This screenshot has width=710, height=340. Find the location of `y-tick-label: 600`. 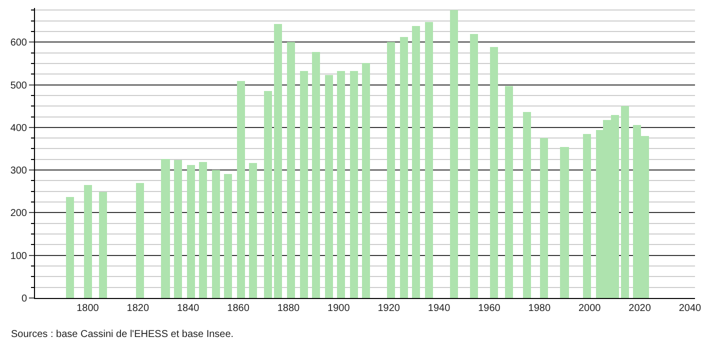

y-tick-label: 600 is located at coordinates (19, 43).